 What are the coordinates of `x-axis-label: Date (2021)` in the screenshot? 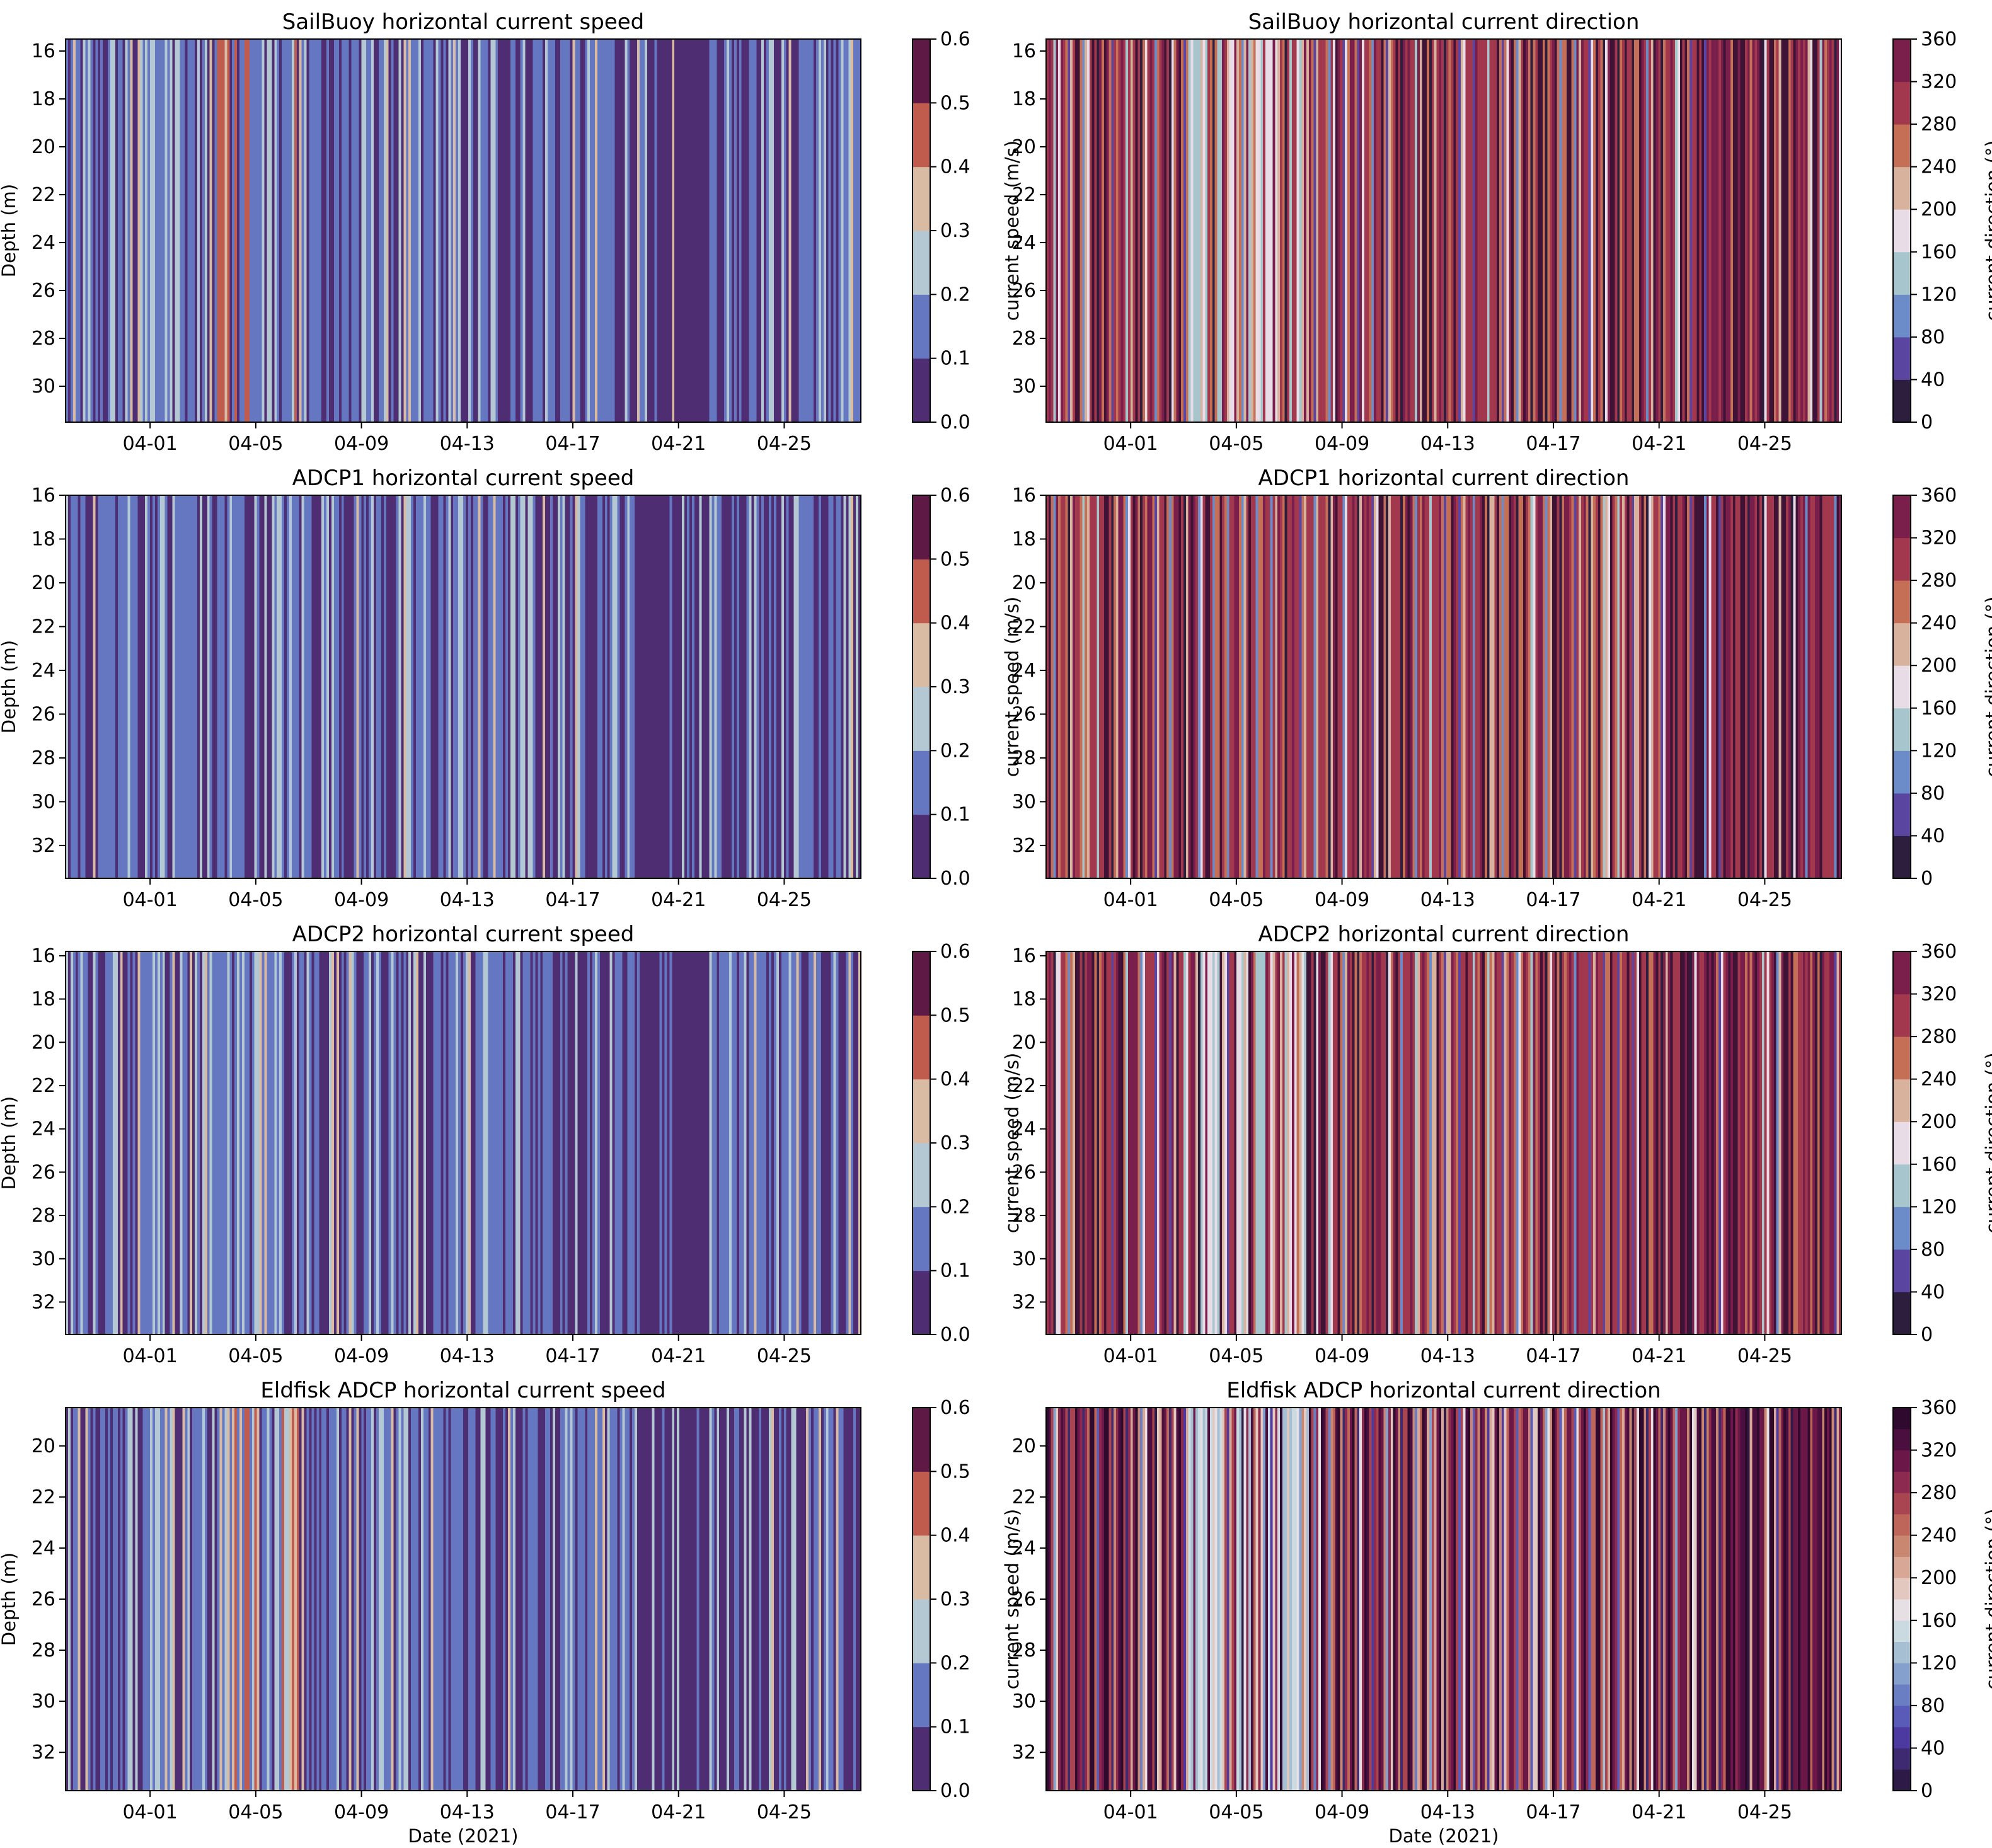 It's located at (463, 1836).